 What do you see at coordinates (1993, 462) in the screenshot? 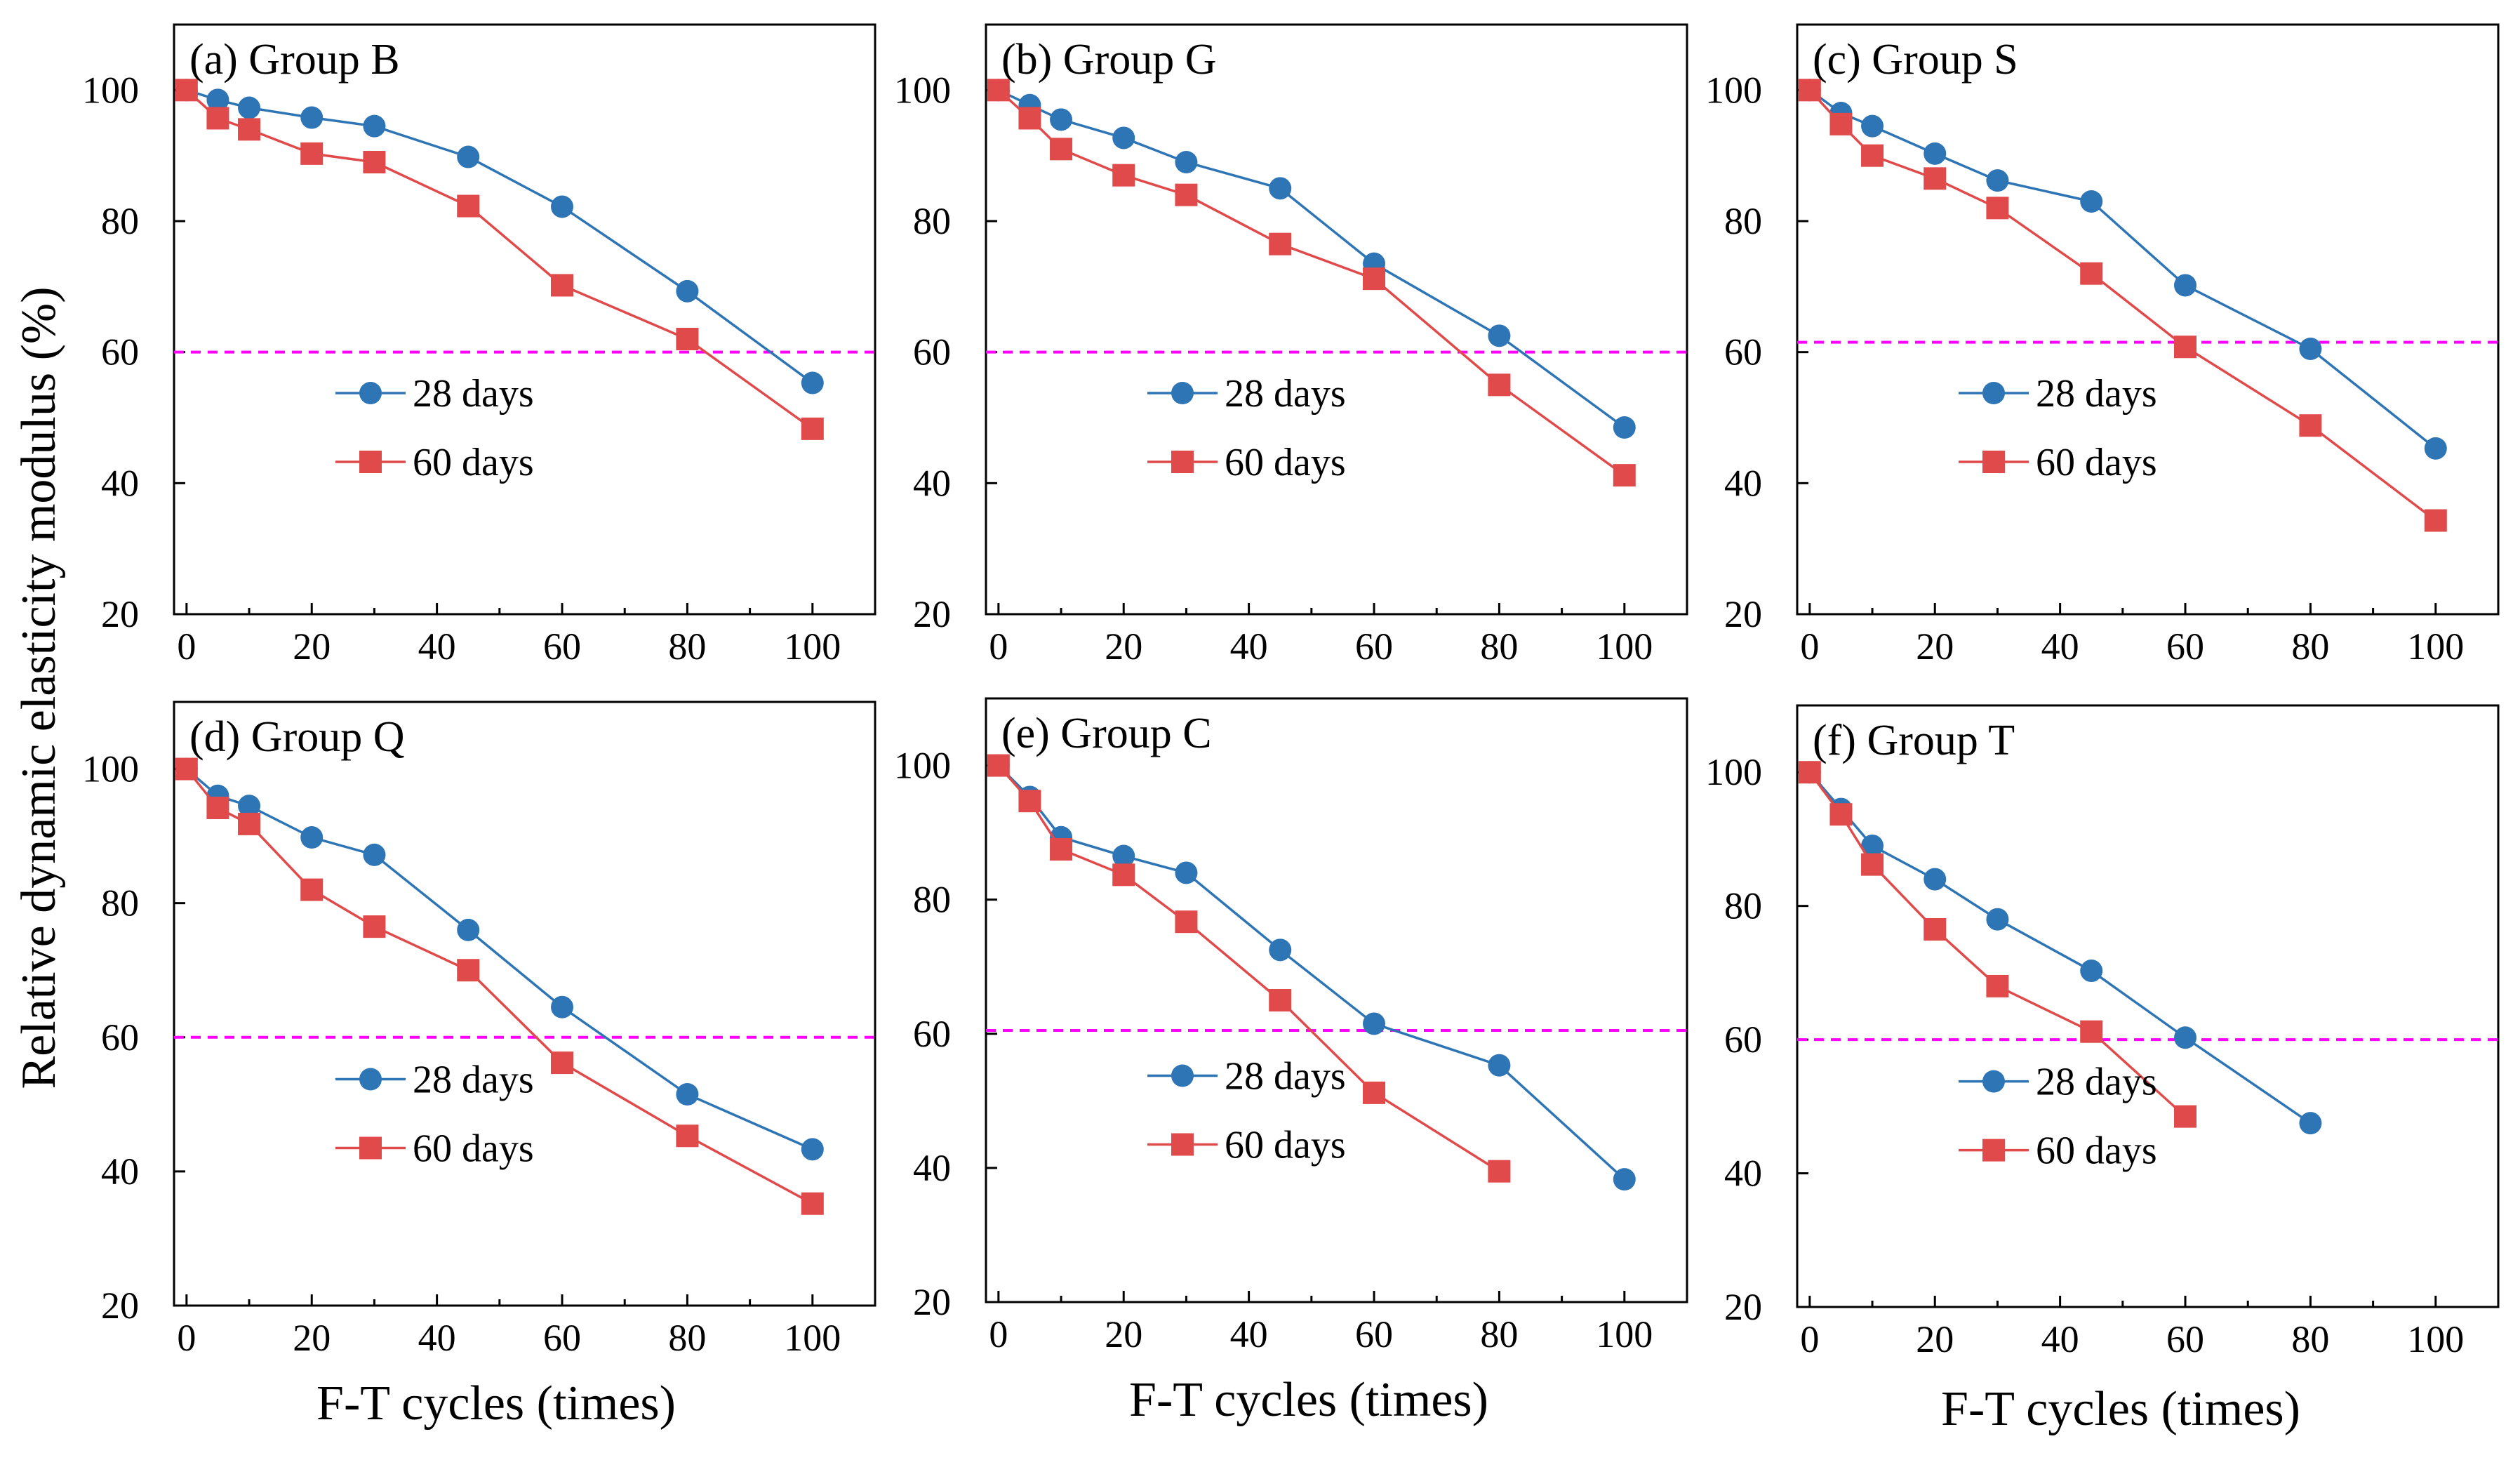
I see `legend-marker-60-c` at bounding box center [1993, 462].